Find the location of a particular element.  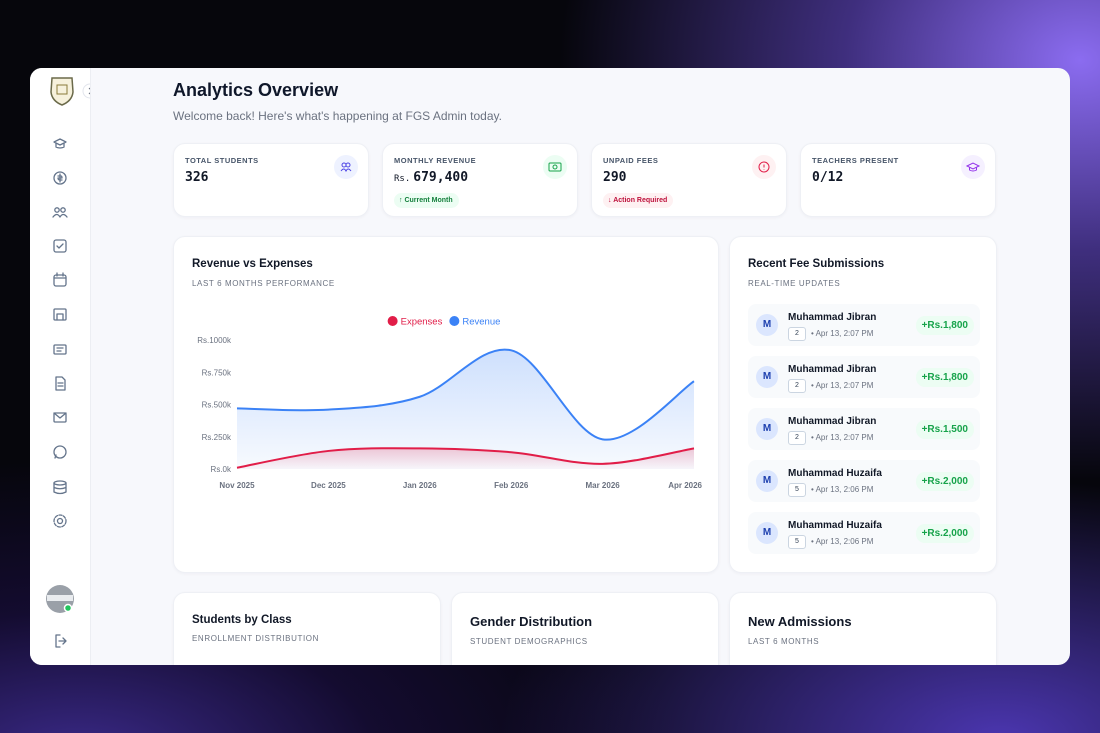

nav-messages is located at coordinates (60, 349).